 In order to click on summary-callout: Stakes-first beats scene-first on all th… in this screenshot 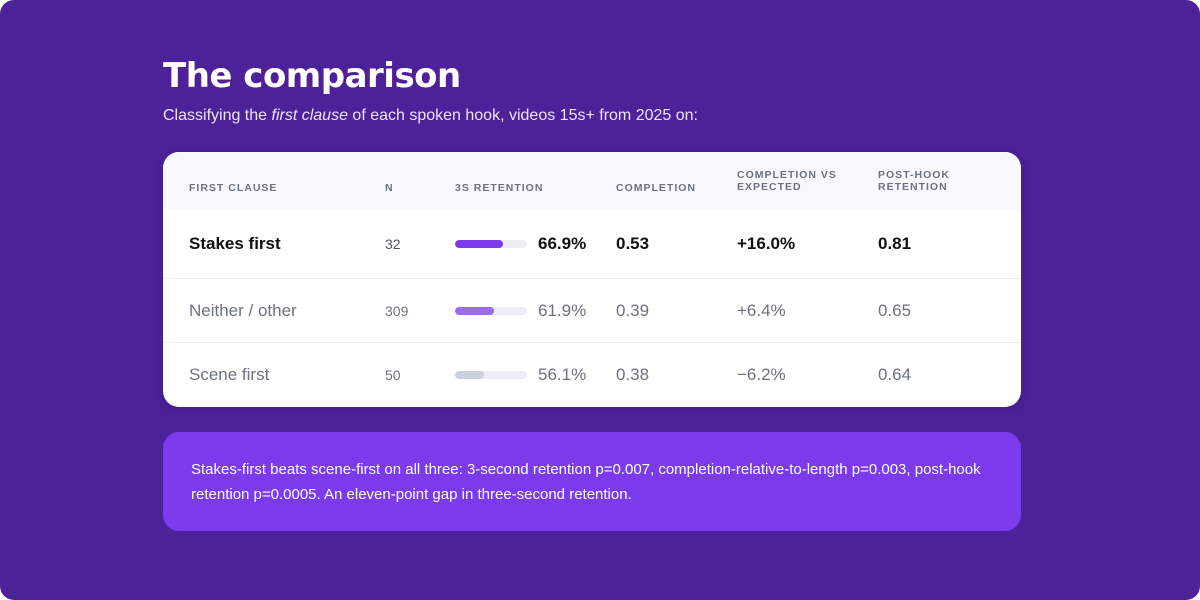, I will do `click(592, 481)`.